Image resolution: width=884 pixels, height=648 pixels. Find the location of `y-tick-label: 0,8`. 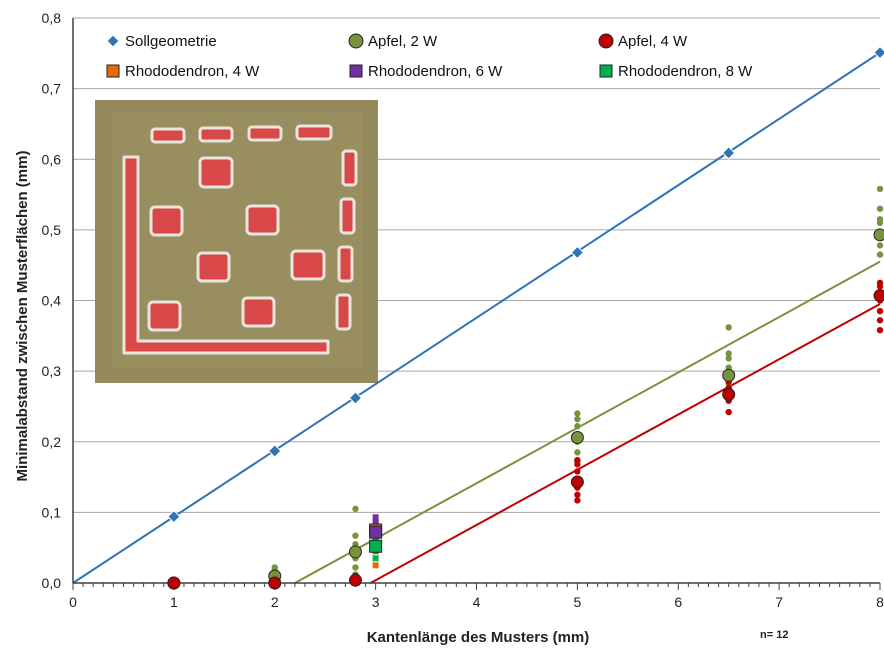

y-tick-label: 0,8 is located at coordinates (52, 18).